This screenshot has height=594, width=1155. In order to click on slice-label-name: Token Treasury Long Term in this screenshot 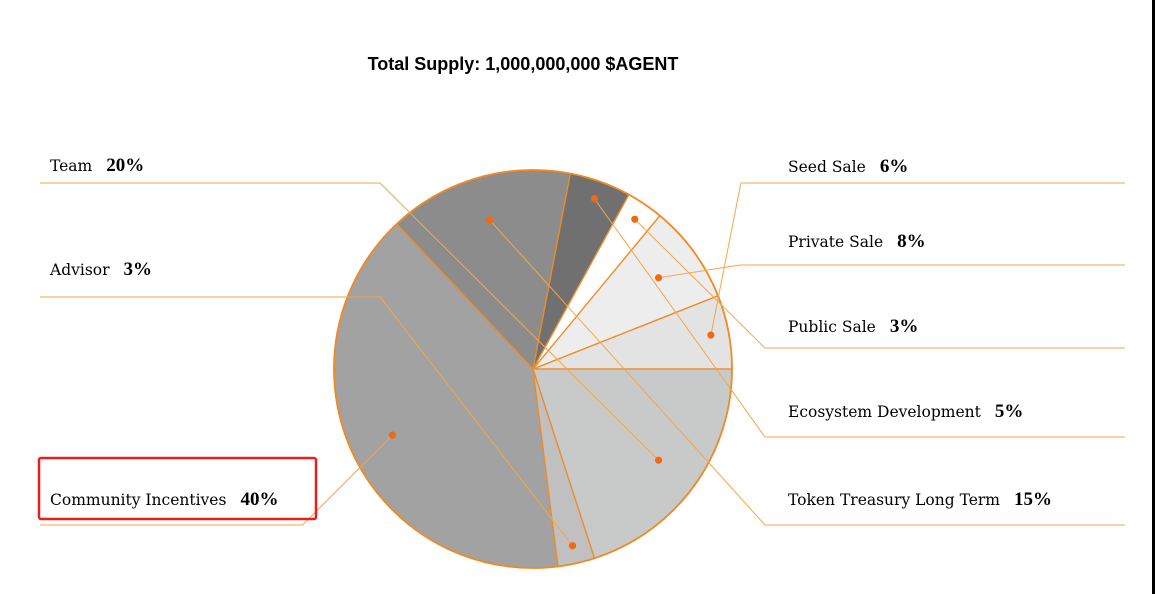, I will do `click(894, 500)`.